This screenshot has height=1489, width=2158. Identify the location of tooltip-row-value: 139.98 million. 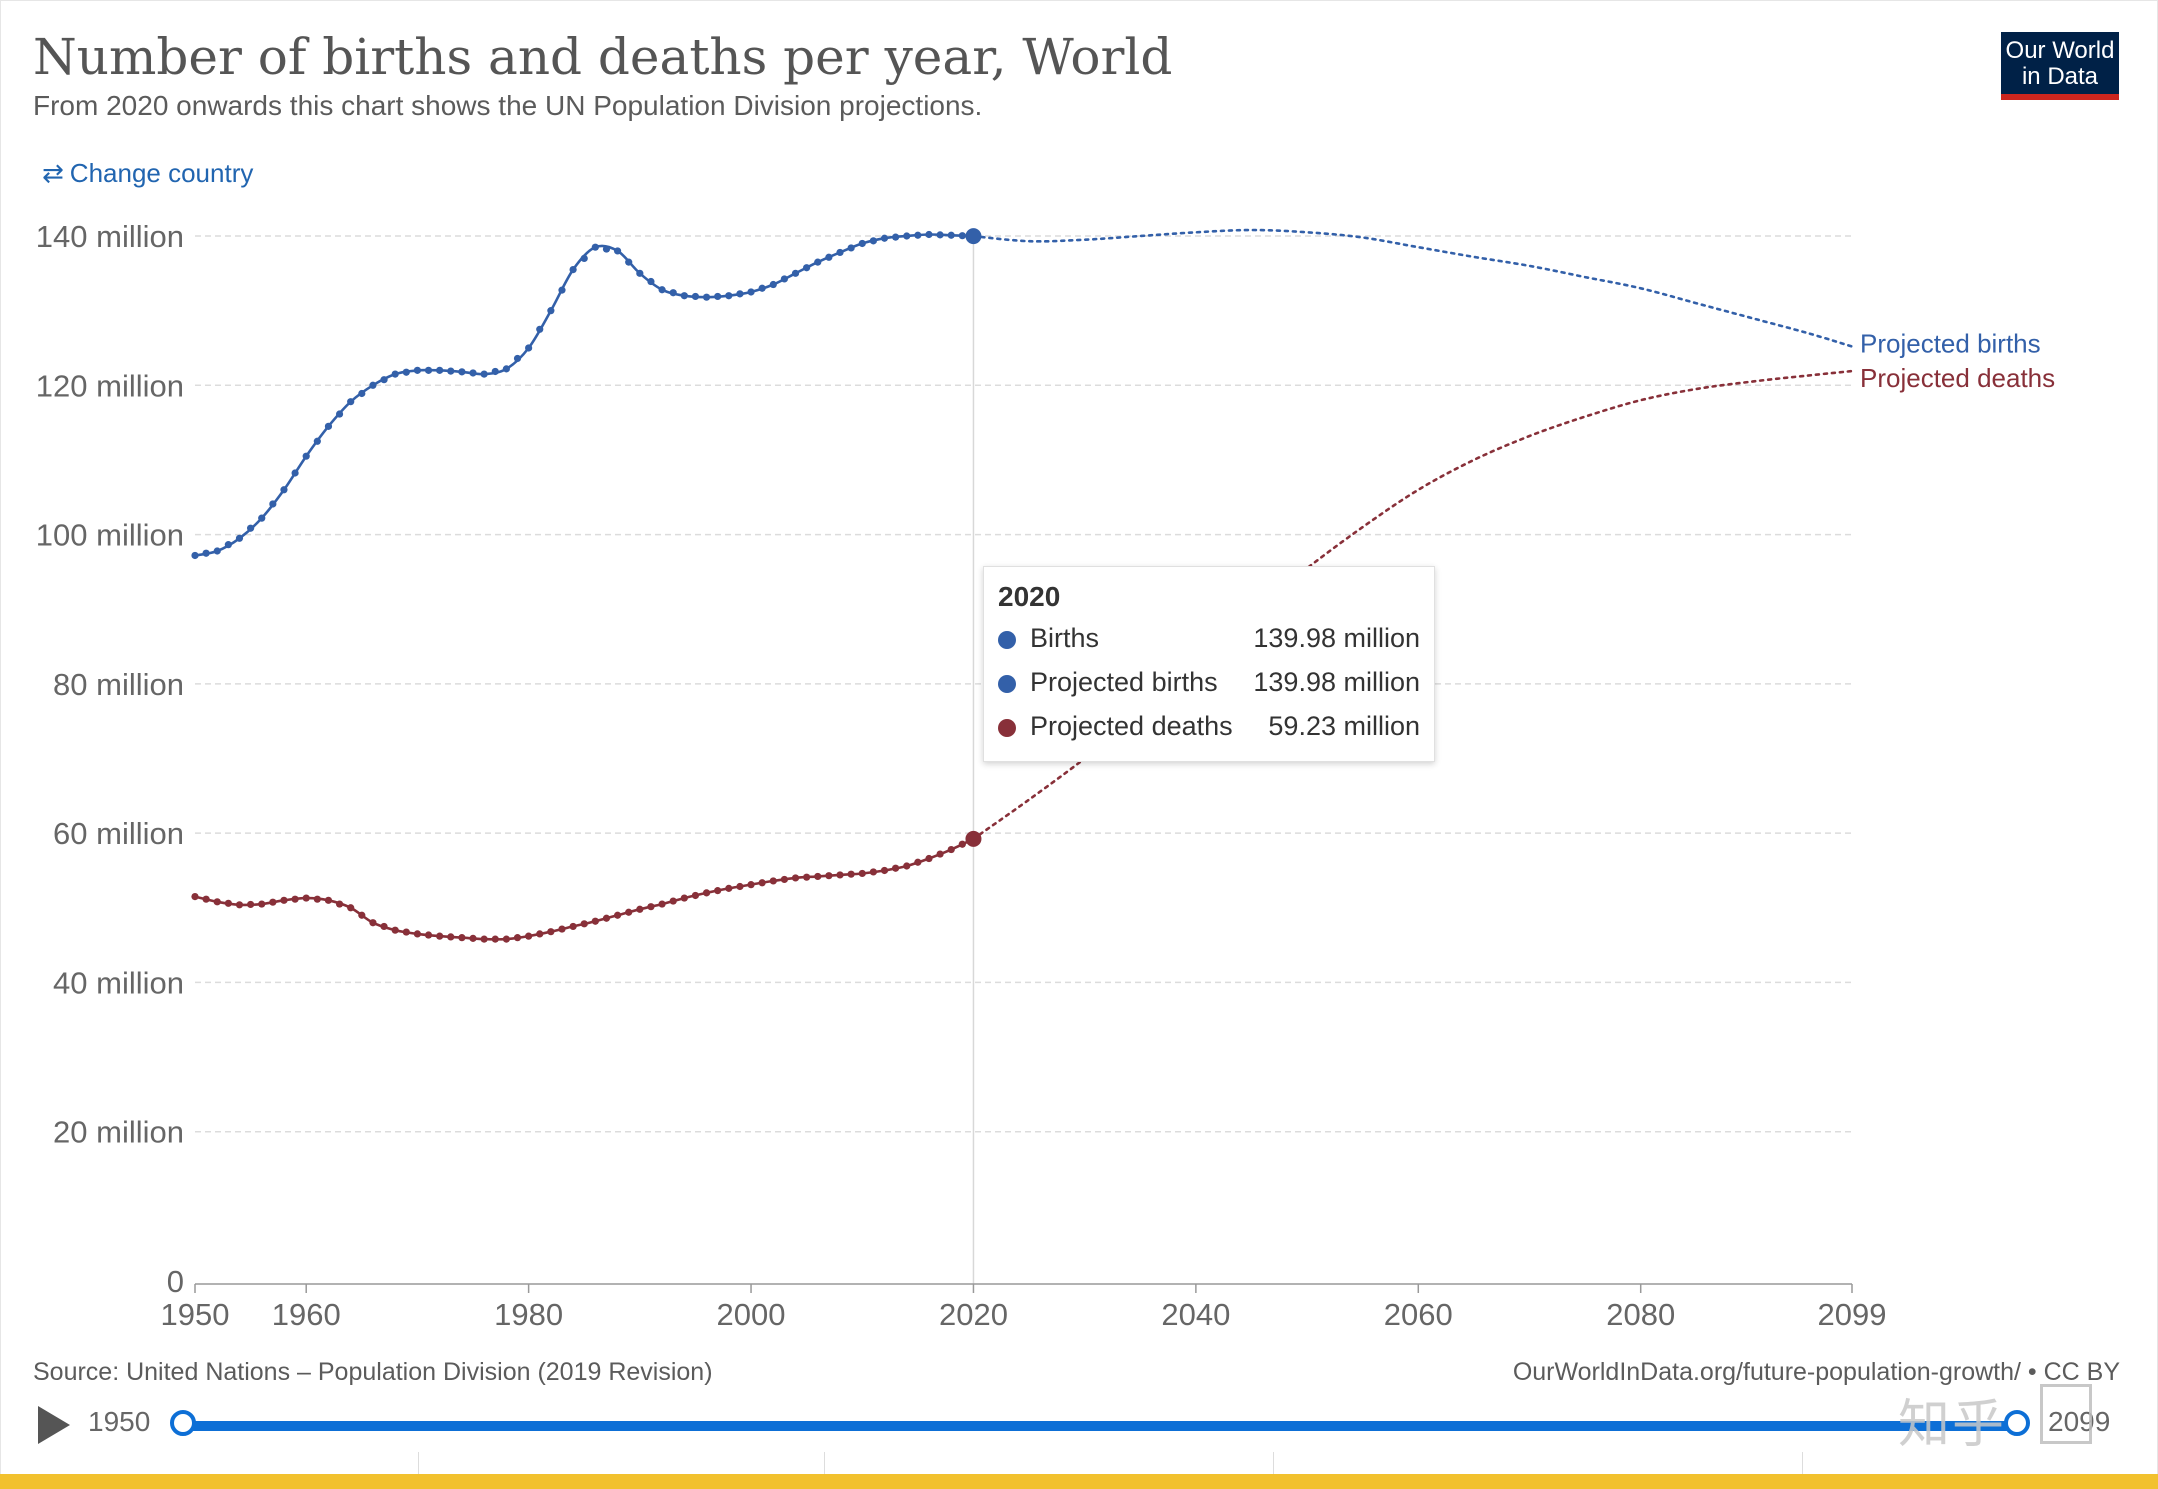
(1336, 682).